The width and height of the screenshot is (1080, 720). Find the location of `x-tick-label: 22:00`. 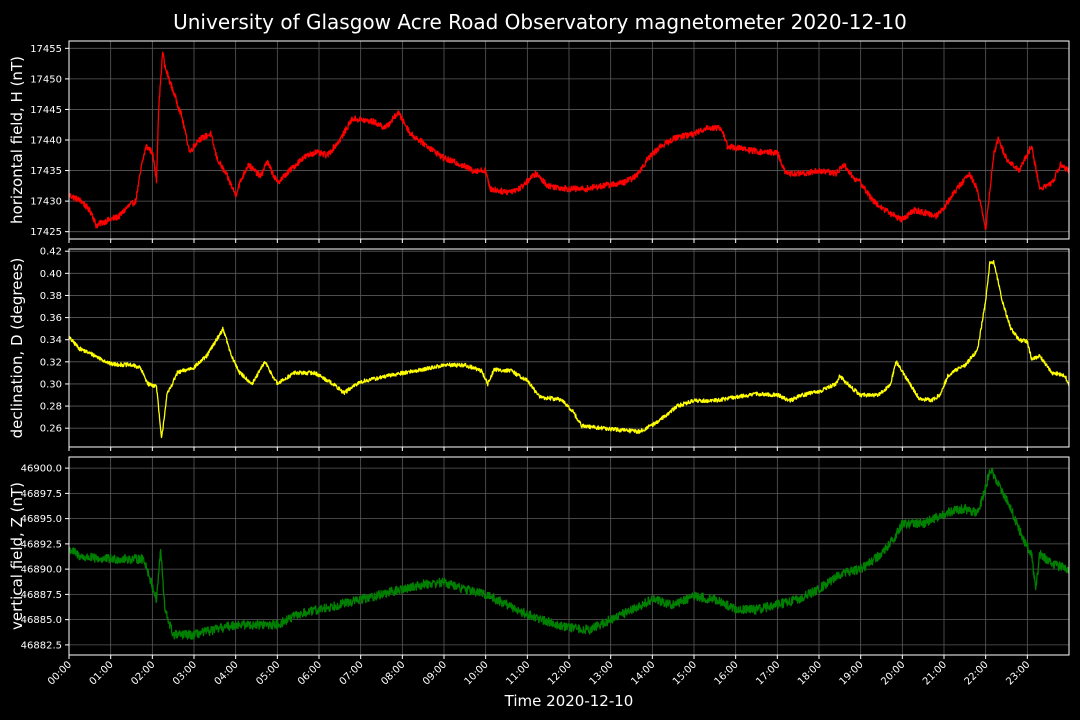

x-tick-label: 22:00 is located at coordinates (977, 673).